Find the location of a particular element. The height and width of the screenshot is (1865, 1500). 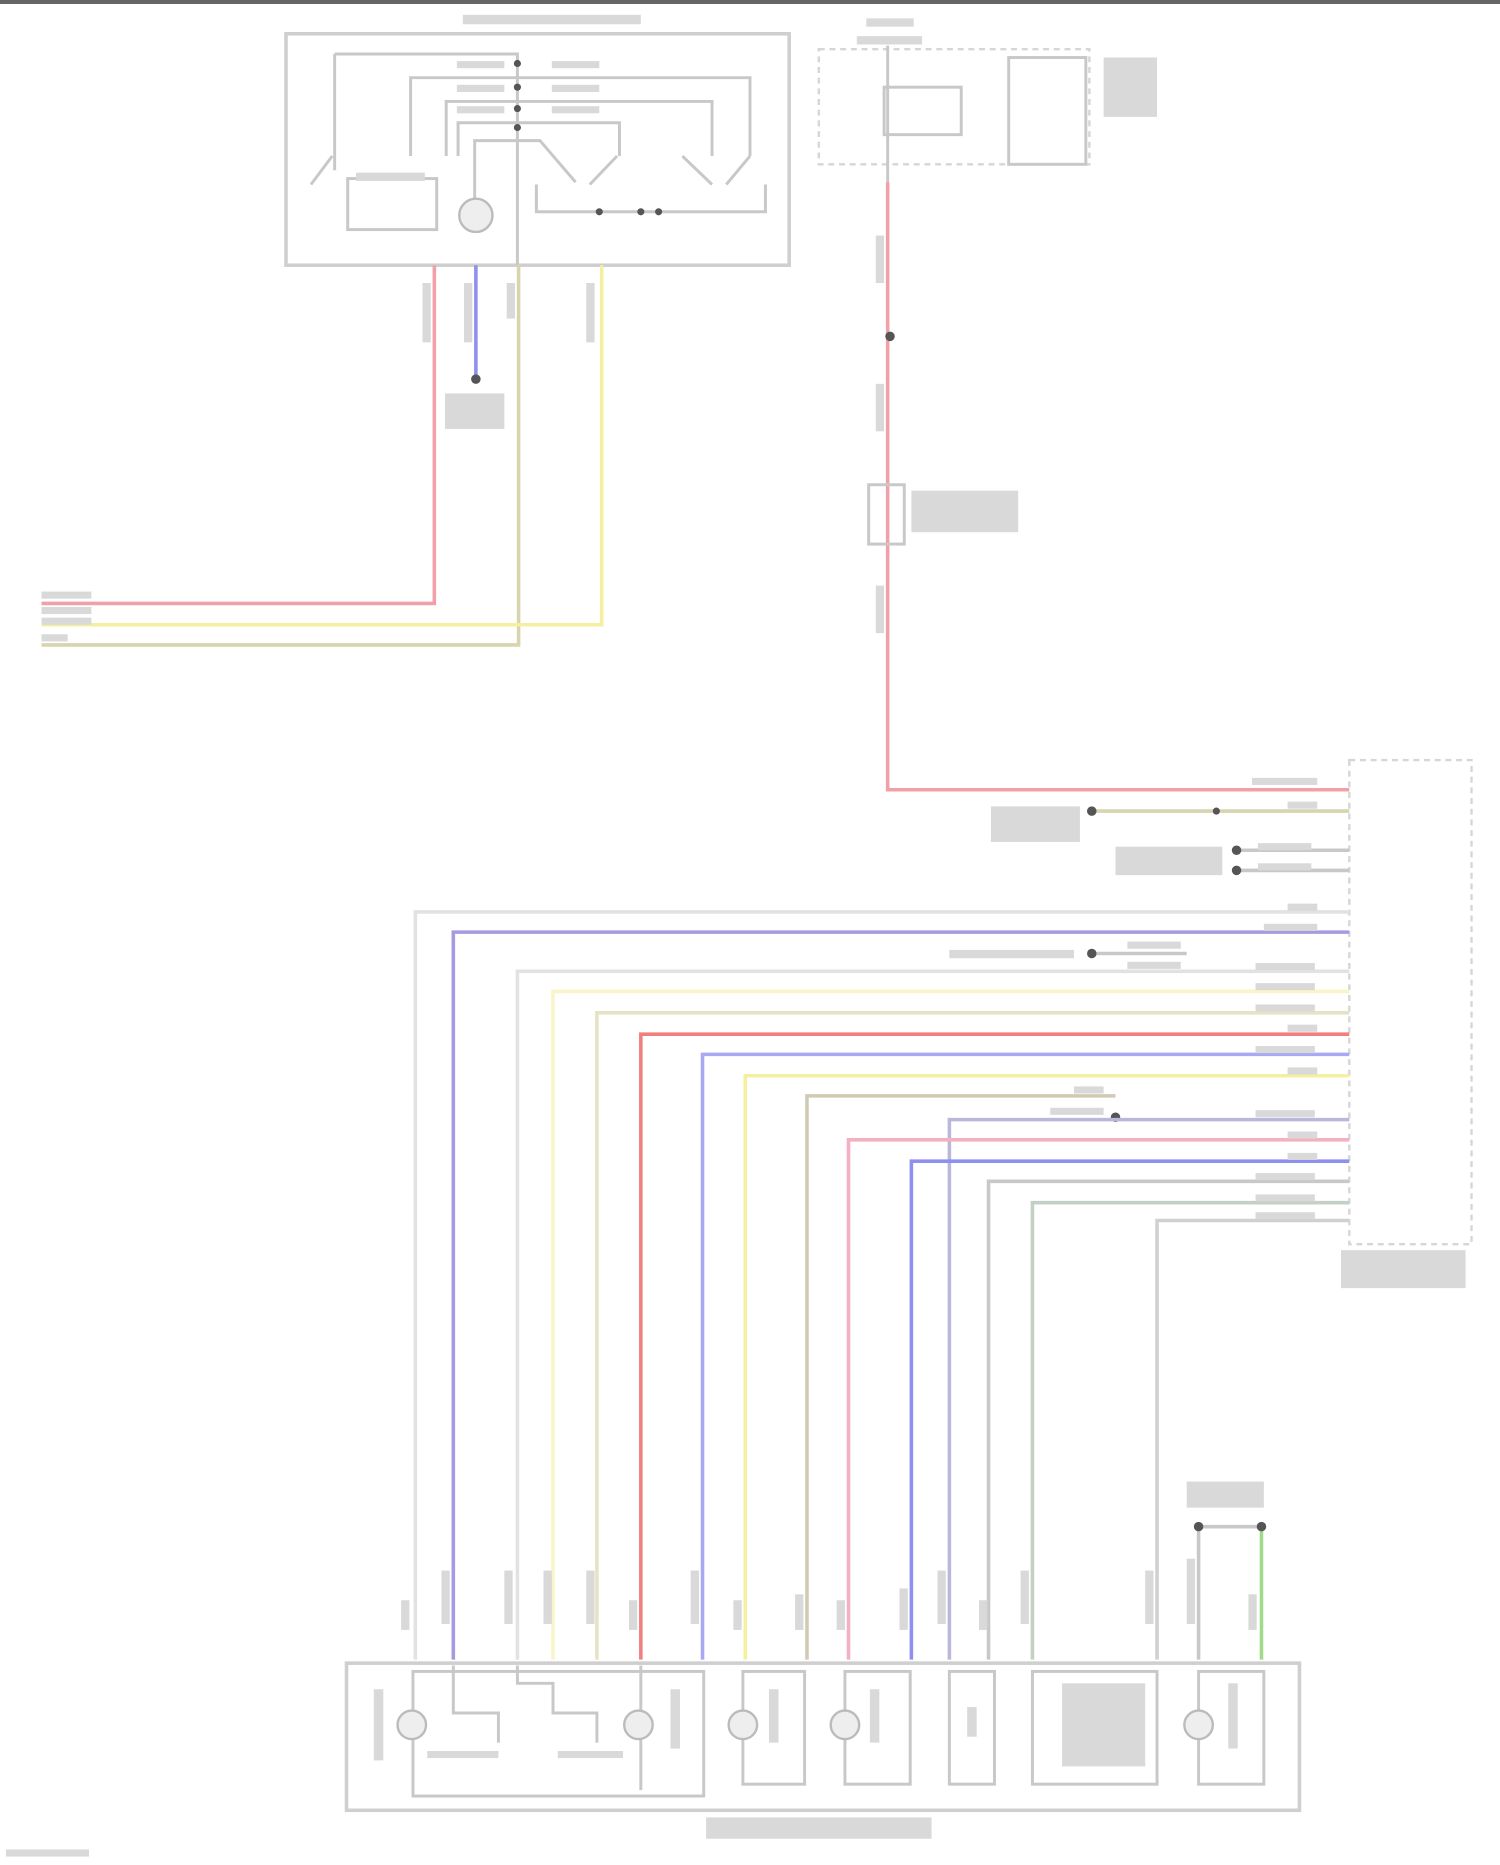

control-module-label is located at coordinates (1403, 1269).